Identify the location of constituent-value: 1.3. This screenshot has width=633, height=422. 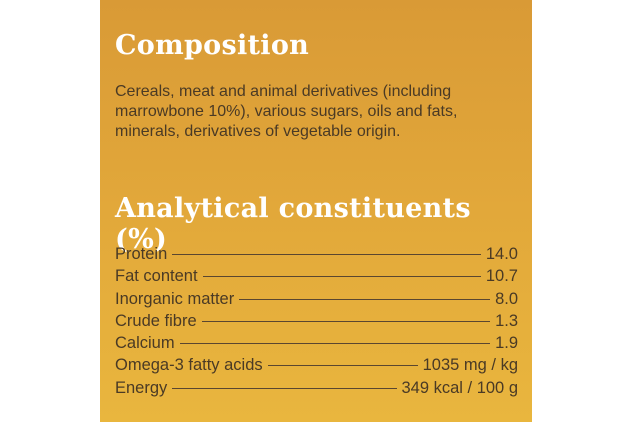
(506, 320).